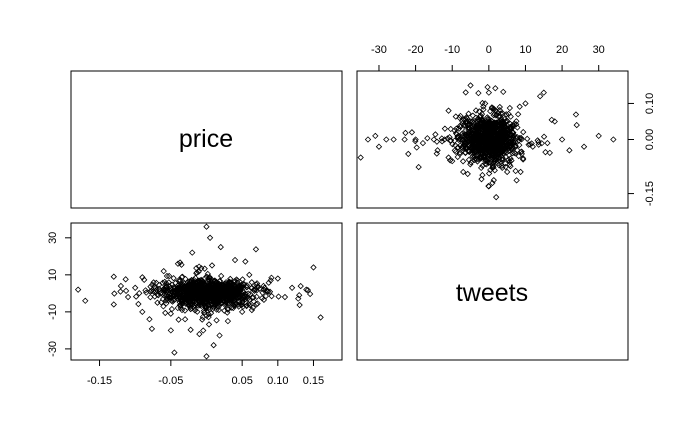 The width and height of the screenshot is (700, 432). I want to click on tr-points, so click(487, 141).